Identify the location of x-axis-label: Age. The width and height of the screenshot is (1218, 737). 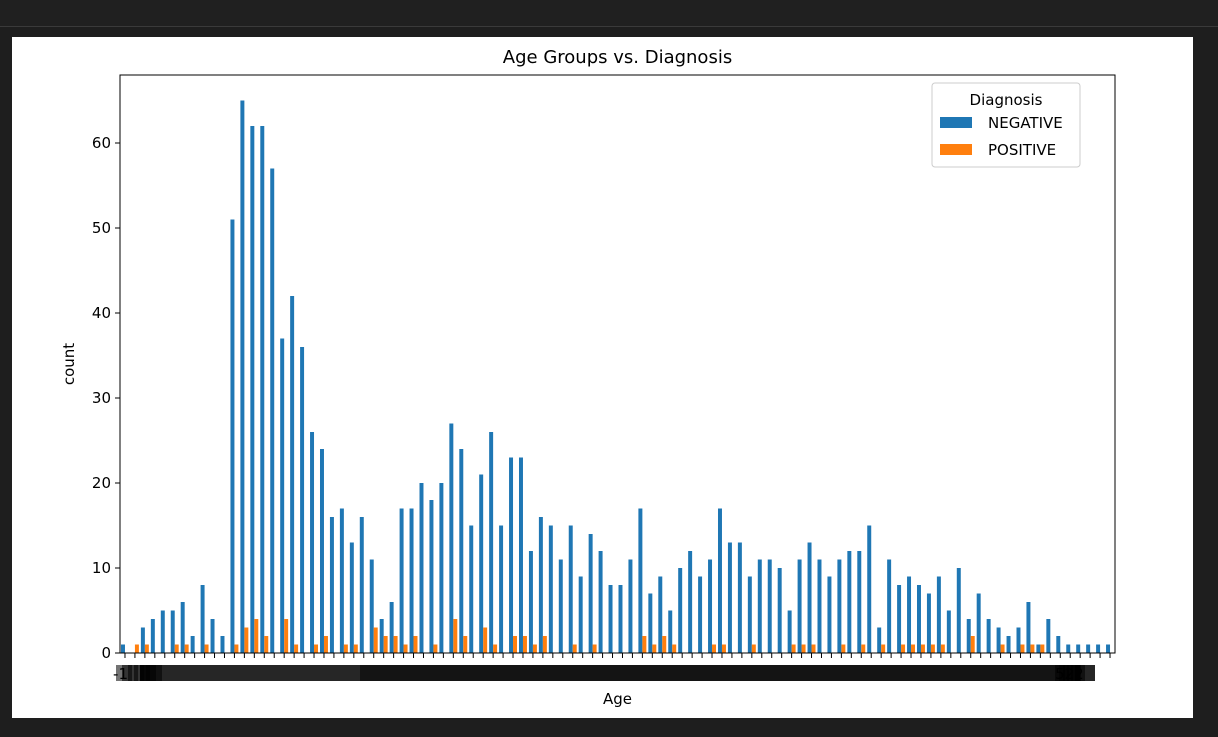
(617, 699).